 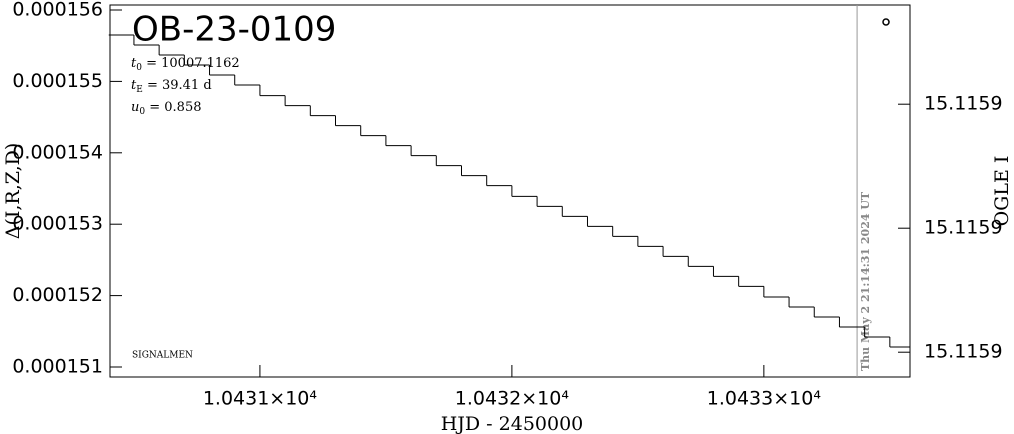 What do you see at coordinates (764, 399) in the screenshot?
I see `x-tick-label: 1.0433×10⁴` at bounding box center [764, 399].